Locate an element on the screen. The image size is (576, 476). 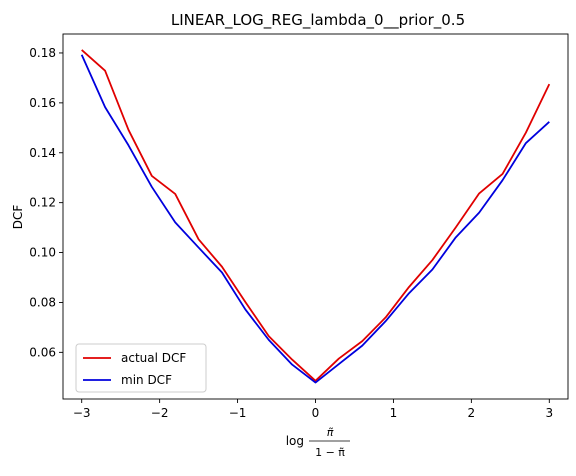
y-tick-label: 0.06 is located at coordinates (42, 352).